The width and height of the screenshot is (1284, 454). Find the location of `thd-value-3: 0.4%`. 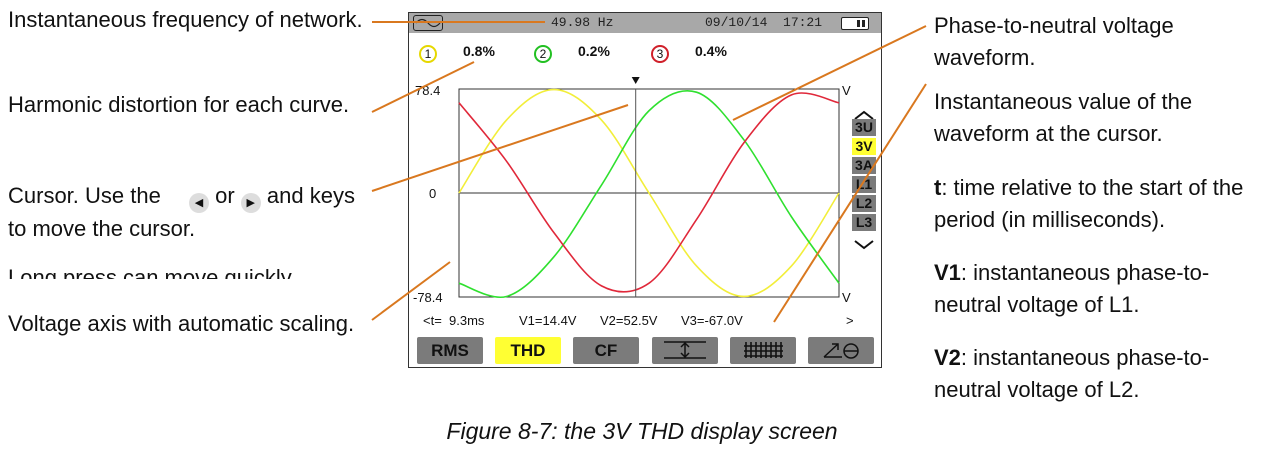

thd-value-3: 0.4% is located at coordinates (711, 51).